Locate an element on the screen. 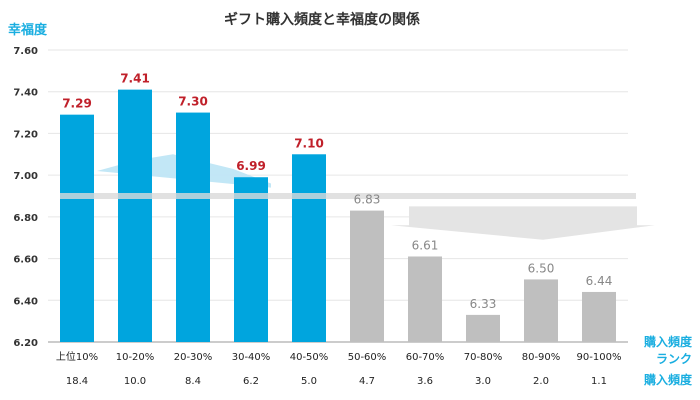 This screenshot has height=400, width=700. data-label: 7.30 is located at coordinates (193, 102).